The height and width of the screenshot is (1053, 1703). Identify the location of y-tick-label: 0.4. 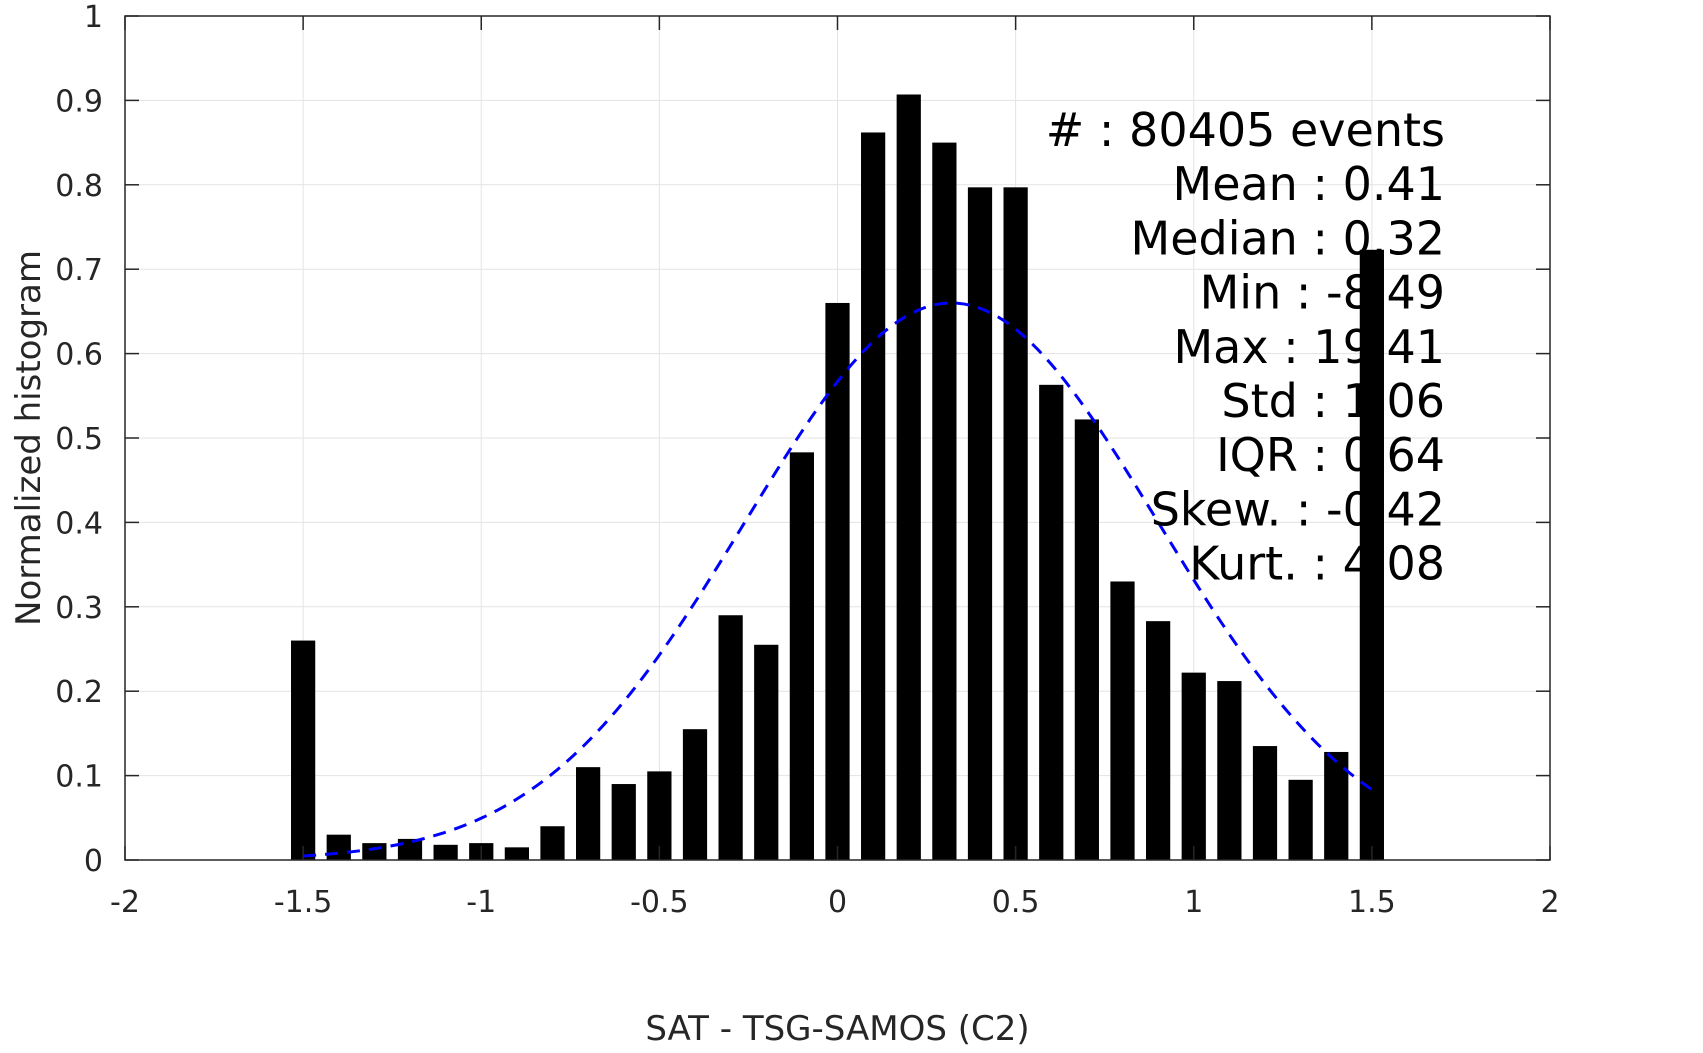
(79, 523).